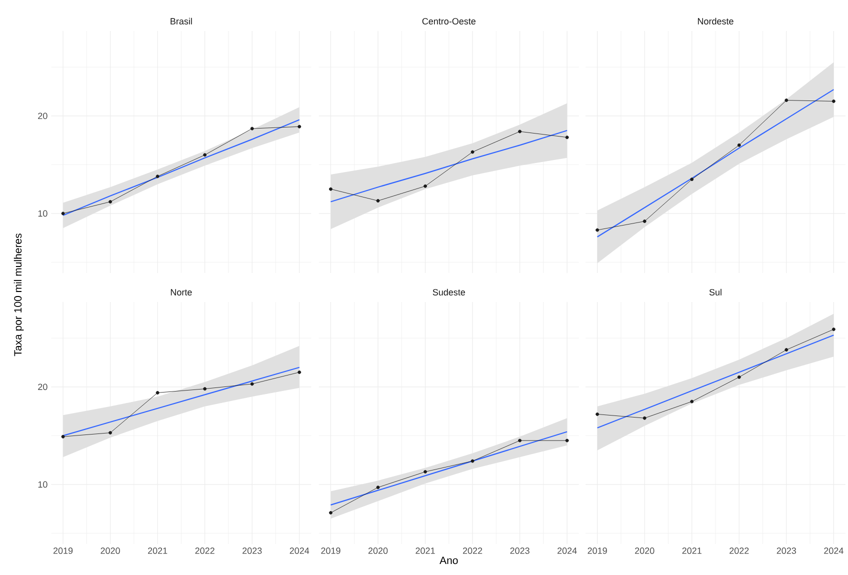 Image resolution: width=848 pixels, height=575 pixels. What do you see at coordinates (449, 21) in the screenshot?
I see `chart-title: Centro-Oeste` at bounding box center [449, 21].